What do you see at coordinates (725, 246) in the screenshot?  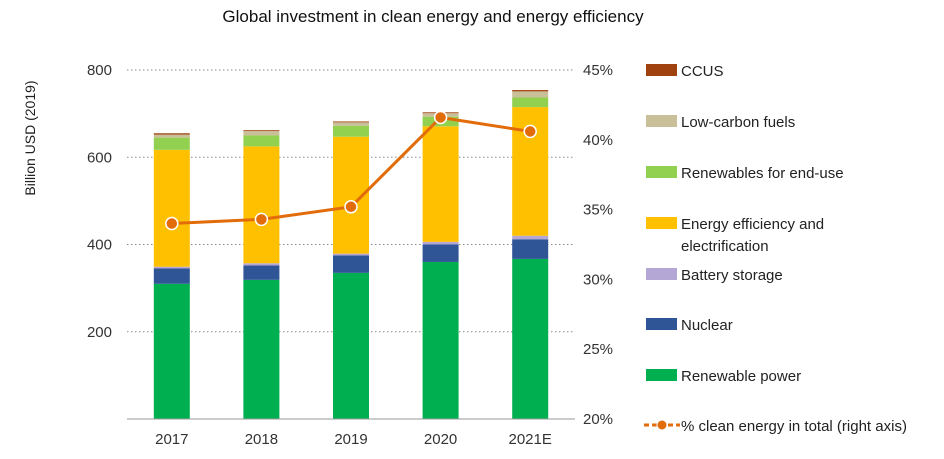 I see `legend-label-line2: electrification` at bounding box center [725, 246].